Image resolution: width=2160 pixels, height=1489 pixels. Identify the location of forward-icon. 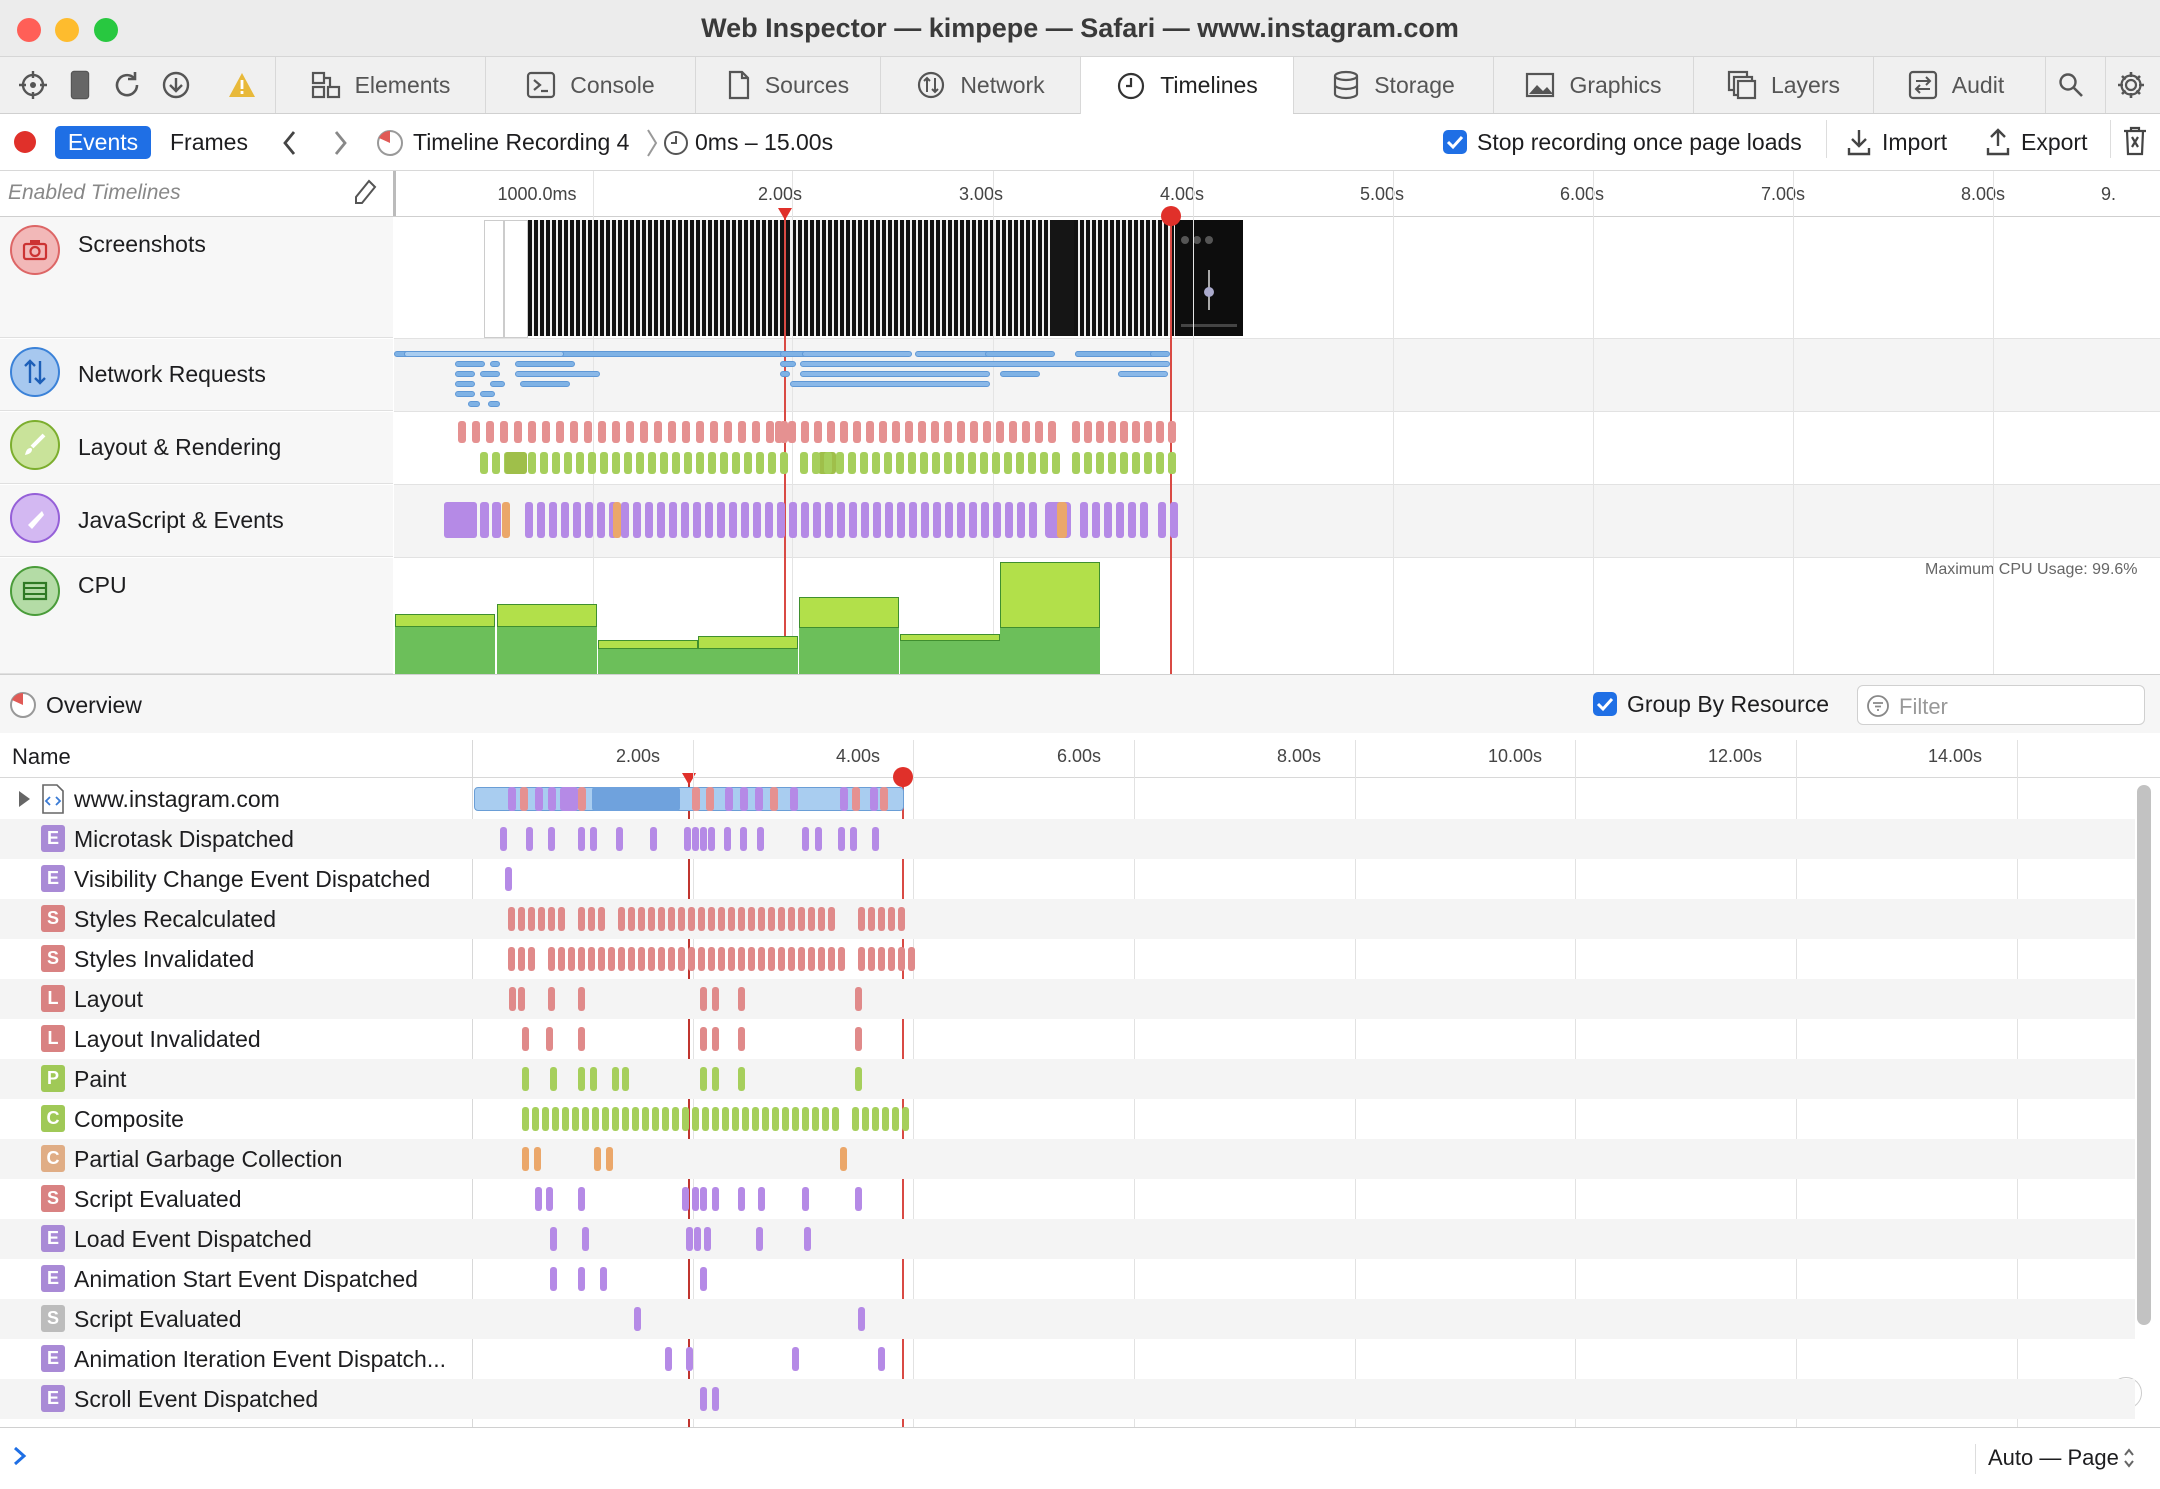
(340, 145).